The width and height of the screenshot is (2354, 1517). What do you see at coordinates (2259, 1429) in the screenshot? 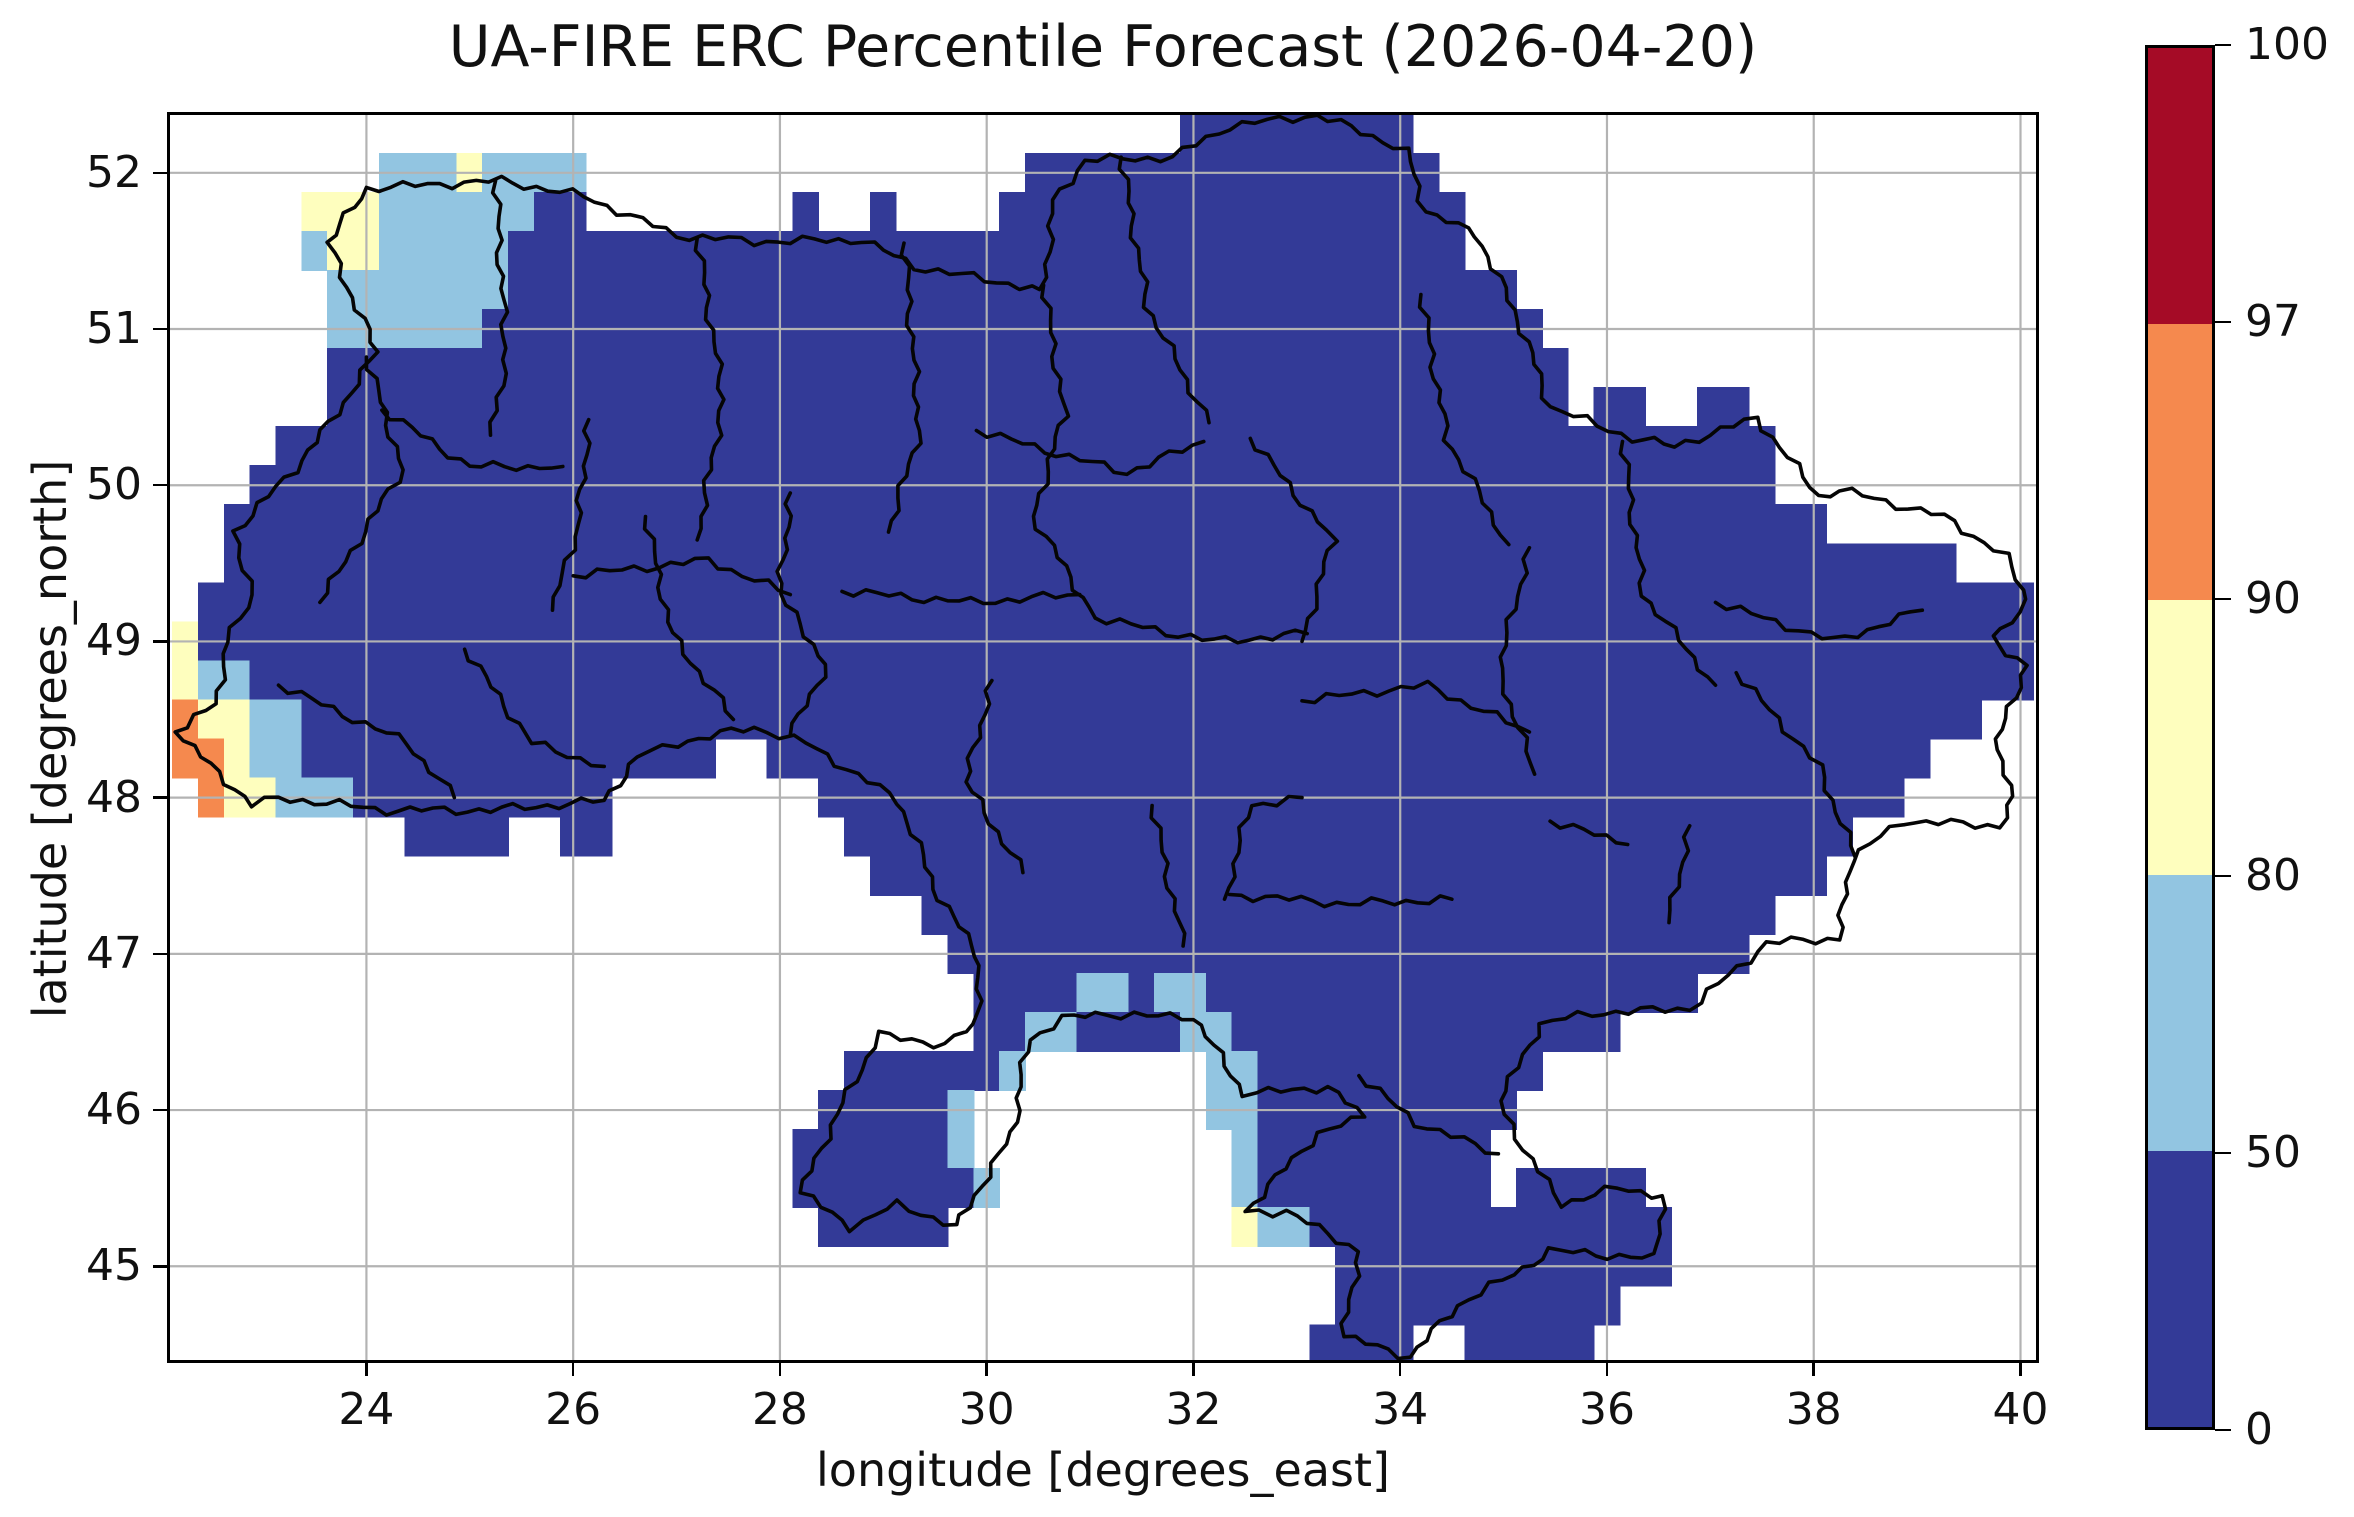
I see `colorbar-tick-label: 0` at bounding box center [2259, 1429].